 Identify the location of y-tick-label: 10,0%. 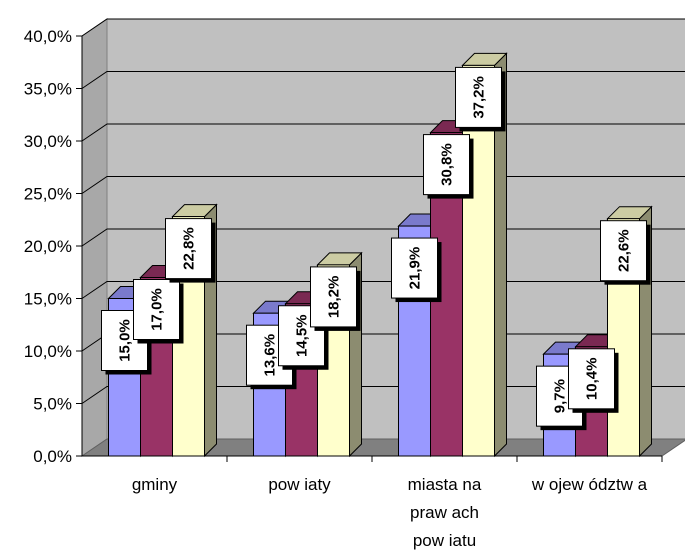
(48, 351).